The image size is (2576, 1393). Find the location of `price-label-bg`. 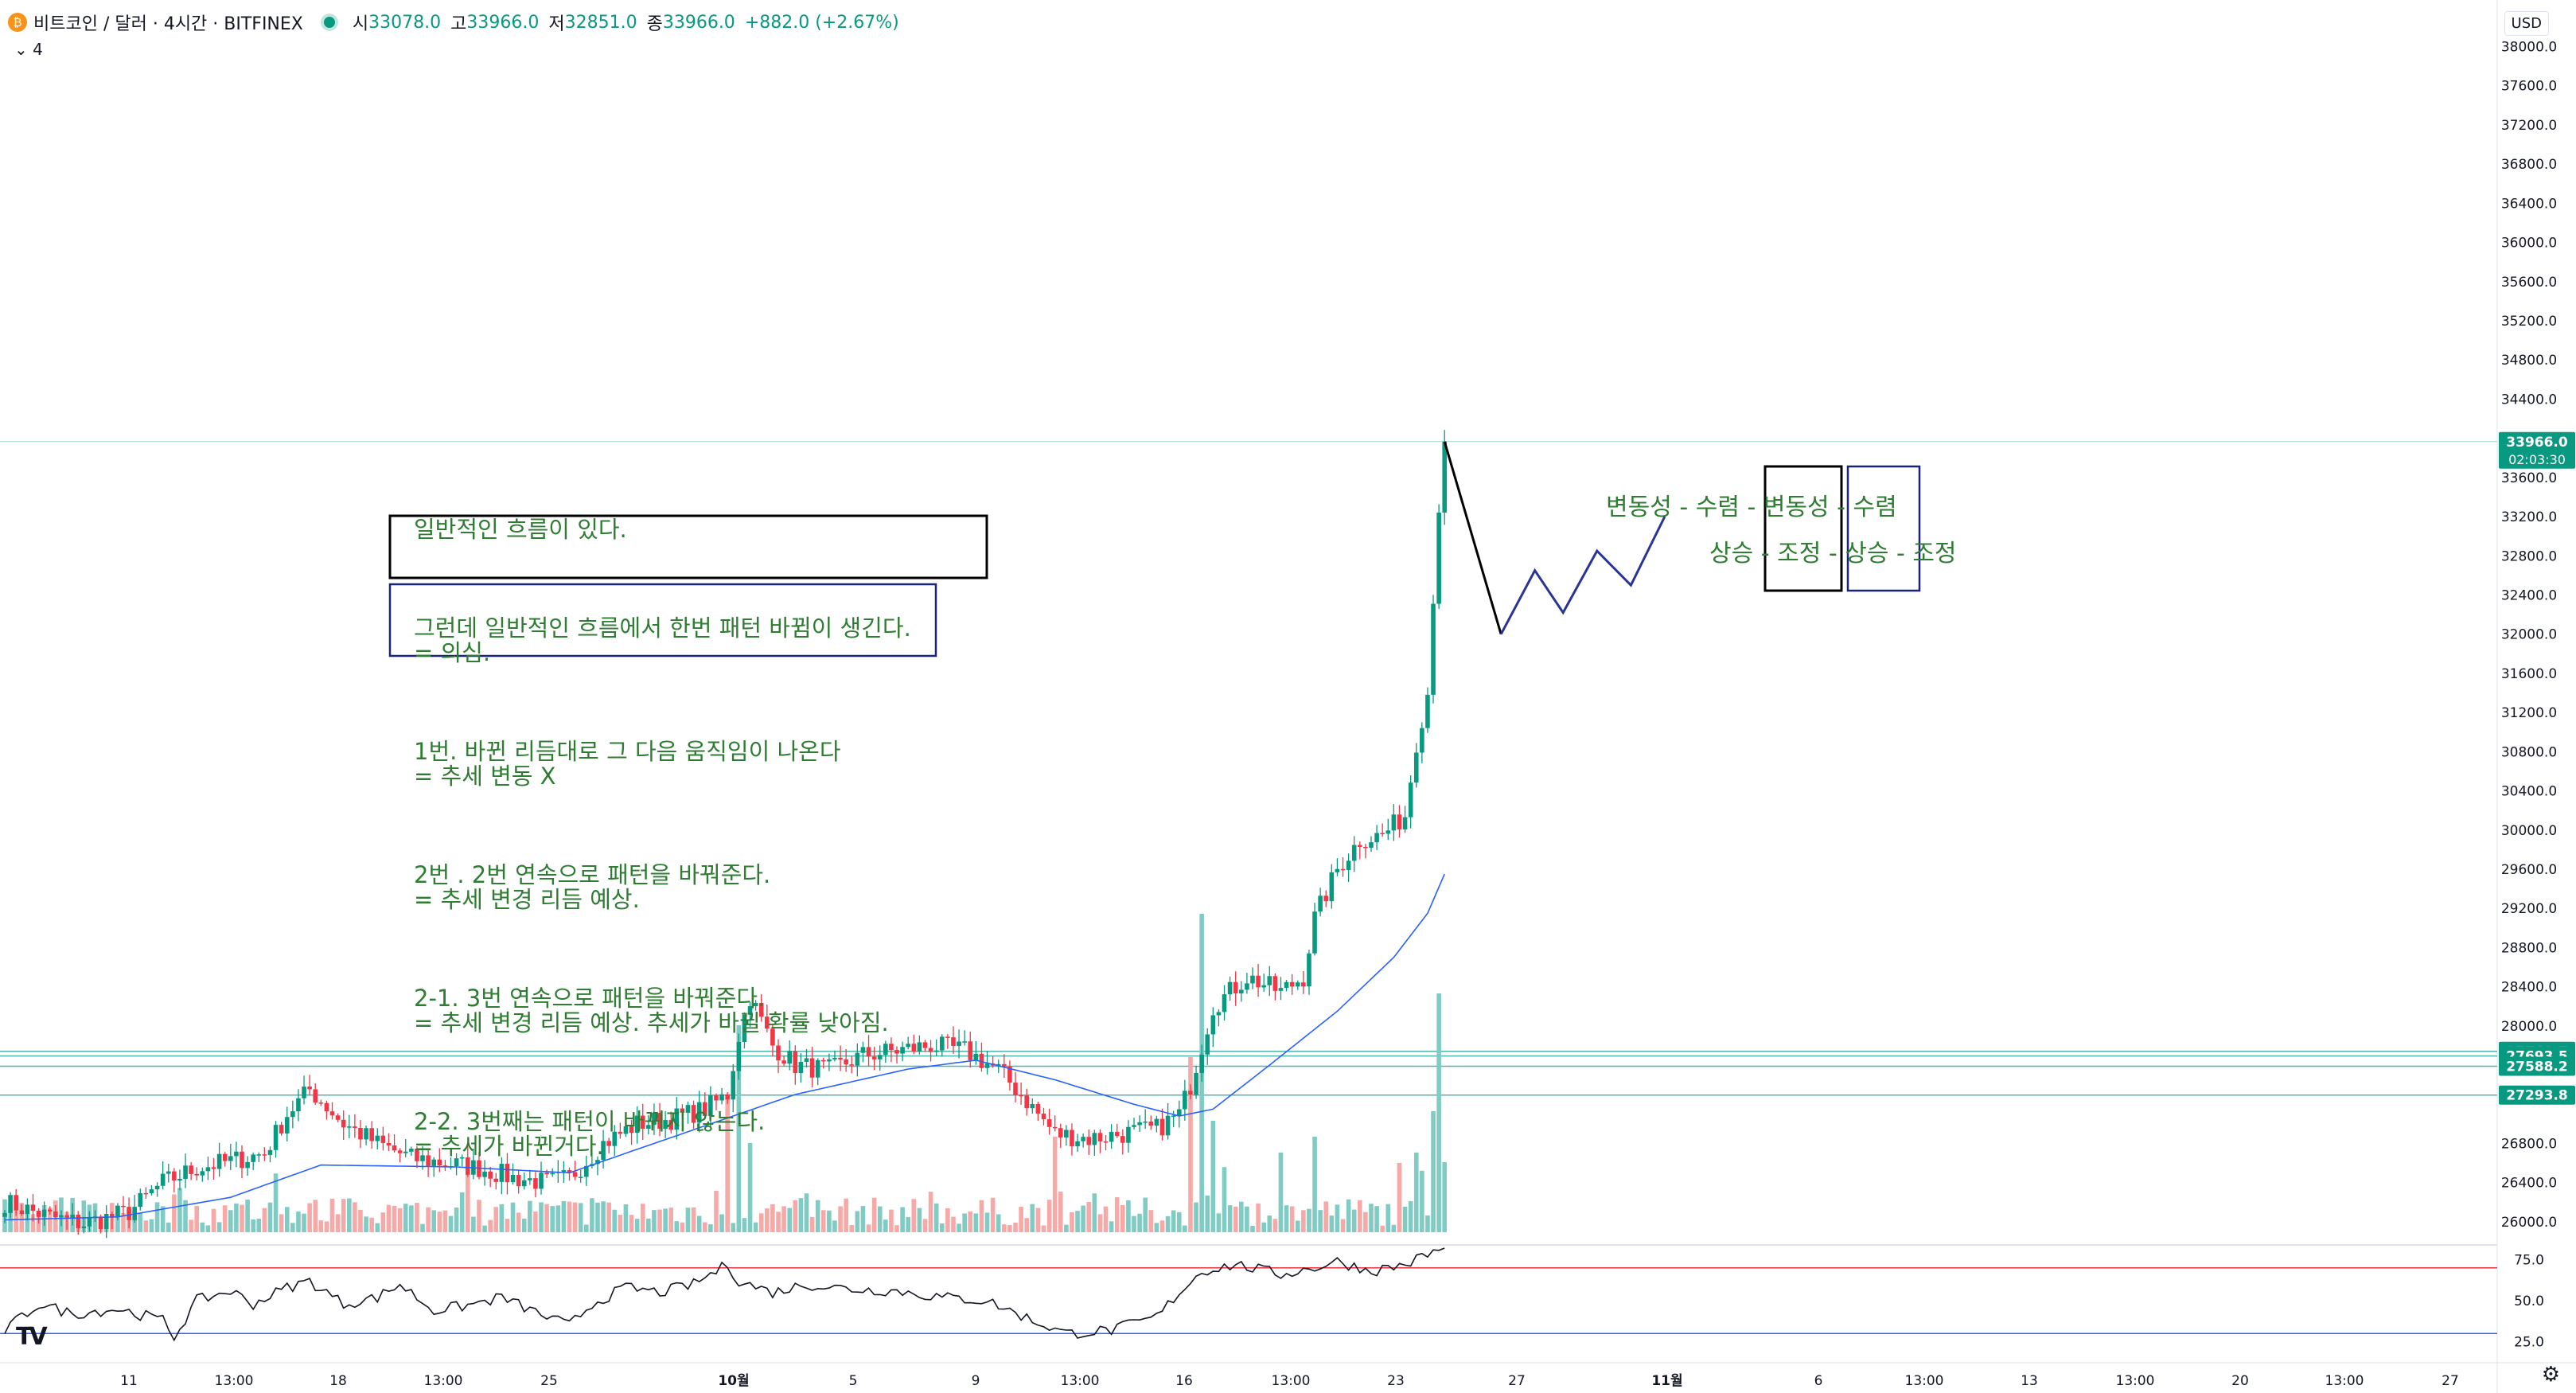

price-label-bg is located at coordinates (2537, 1066).